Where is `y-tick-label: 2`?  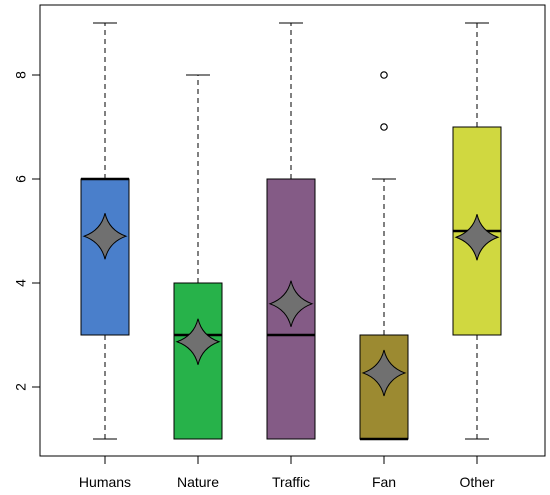
y-tick-label: 2 is located at coordinates (21, 387).